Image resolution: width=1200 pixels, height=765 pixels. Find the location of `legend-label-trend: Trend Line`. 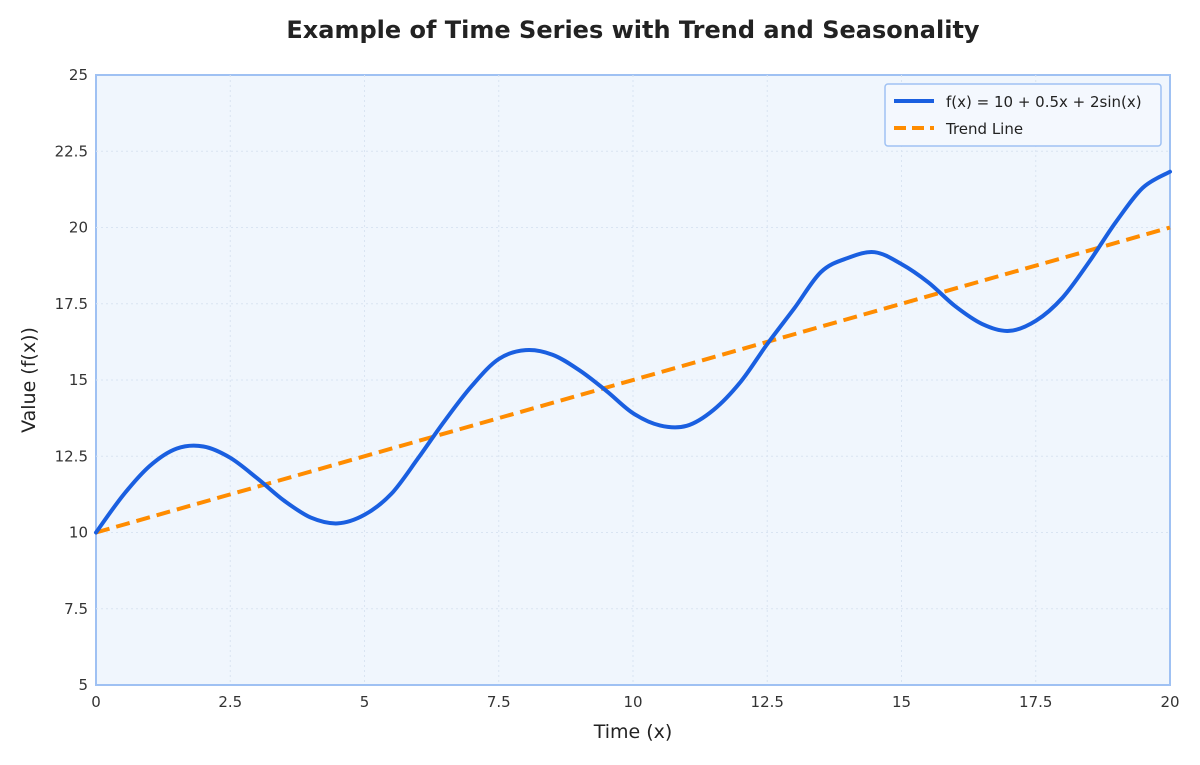

legend-label-trend: Trend Line is located at coordinates (984, 129).